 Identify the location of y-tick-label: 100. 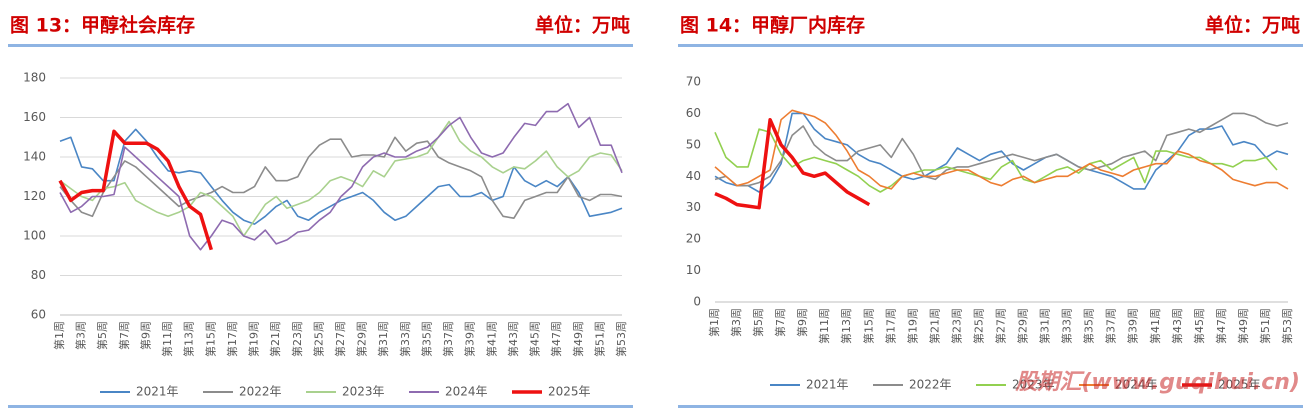
(34, 236).